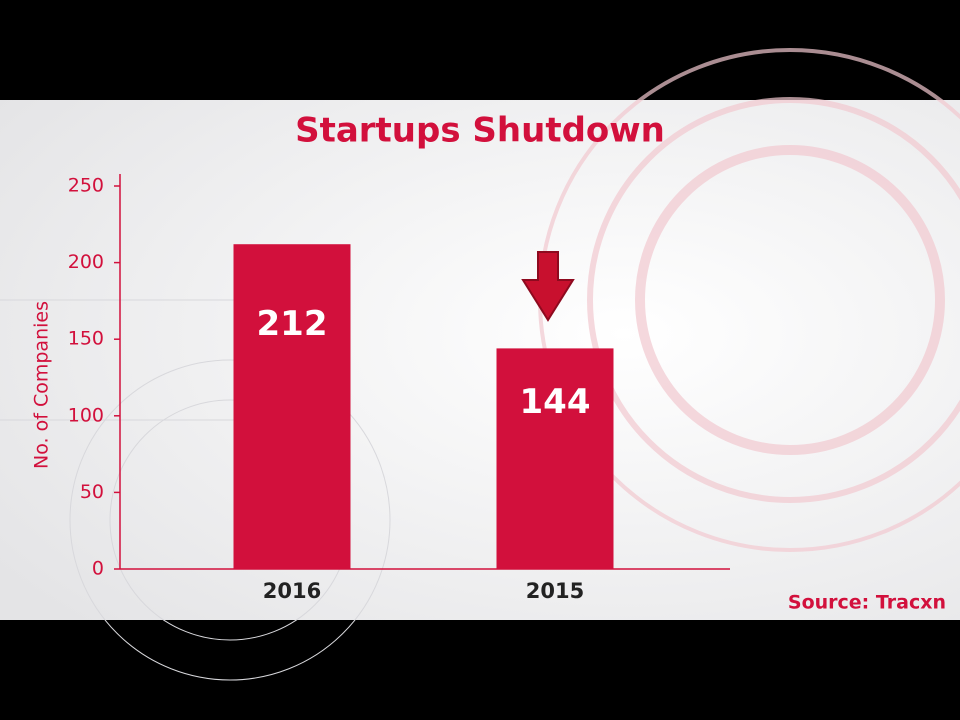 The width and height of the screenshot is (960, 720). Describe the element at coordinates (42, 385) in the screenshot. I see `y-axis-label: No. of Companies` at that location.